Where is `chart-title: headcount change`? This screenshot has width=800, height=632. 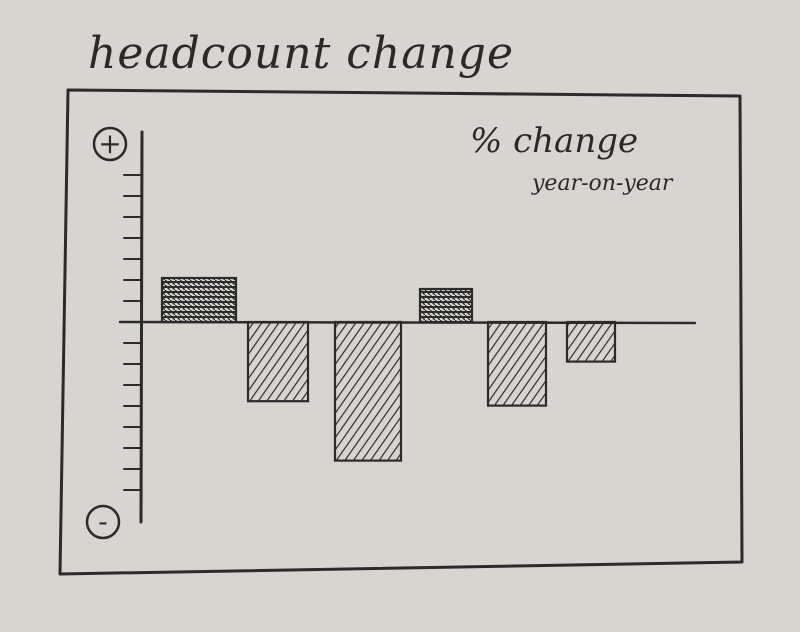
chart-title: headcount change is located at coordinates (301, 53).